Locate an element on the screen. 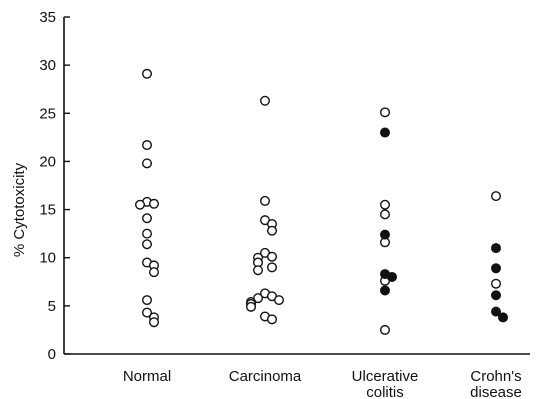 The image size is (557, 399). y-tick-label: 20 is located at coordinates (47, 161).